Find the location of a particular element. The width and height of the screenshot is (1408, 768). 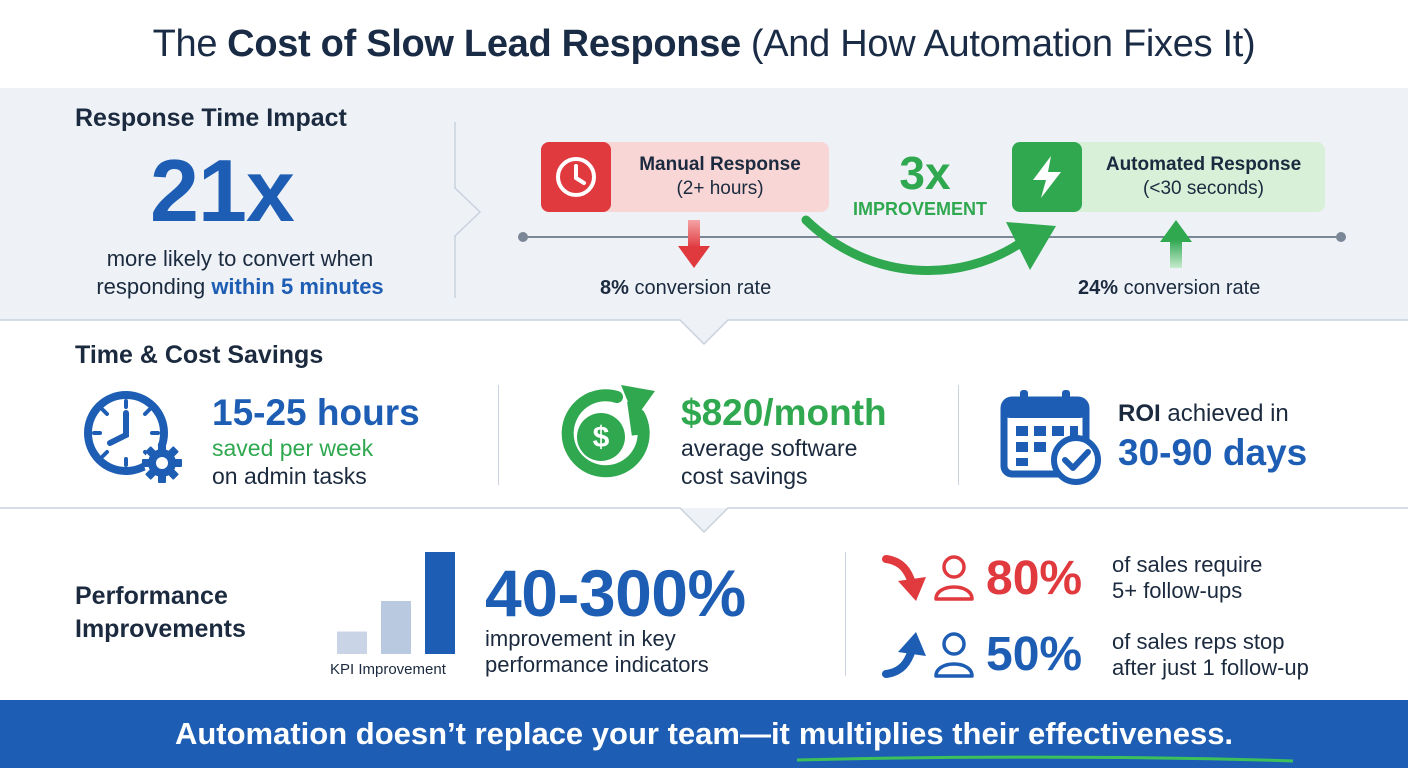

down-arrow-icon is located at coordinates (694, 244).